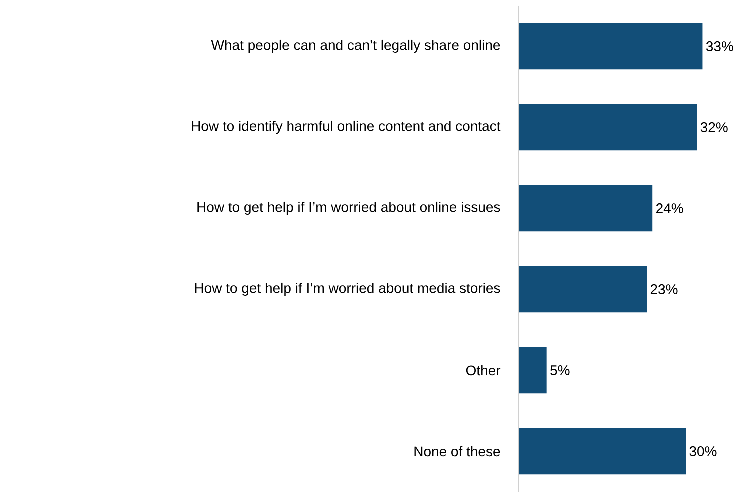  I want to click on y-tick-label: How to identify harmful online content and contact, so click(346, 127).